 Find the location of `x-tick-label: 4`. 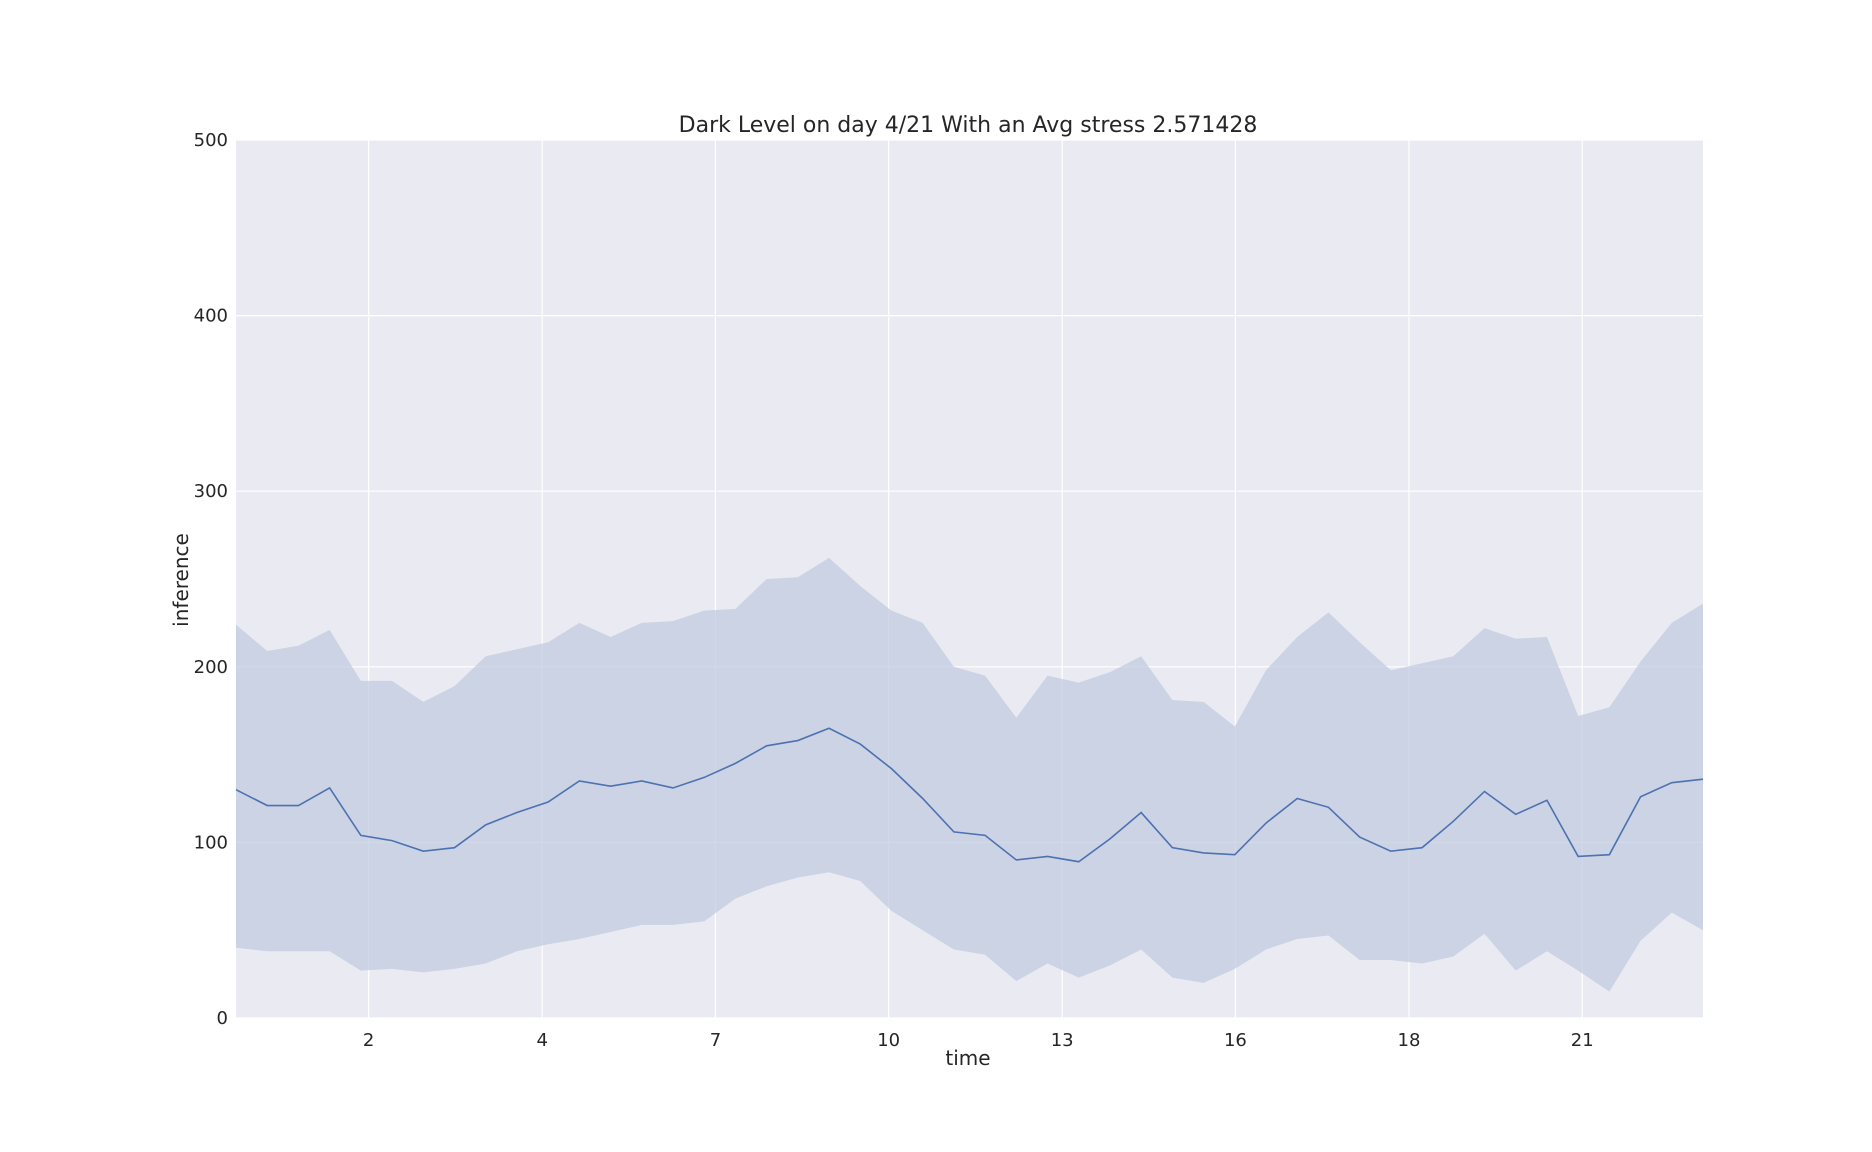

x-tick-label: 4 is located at coordinates (541, 1040).